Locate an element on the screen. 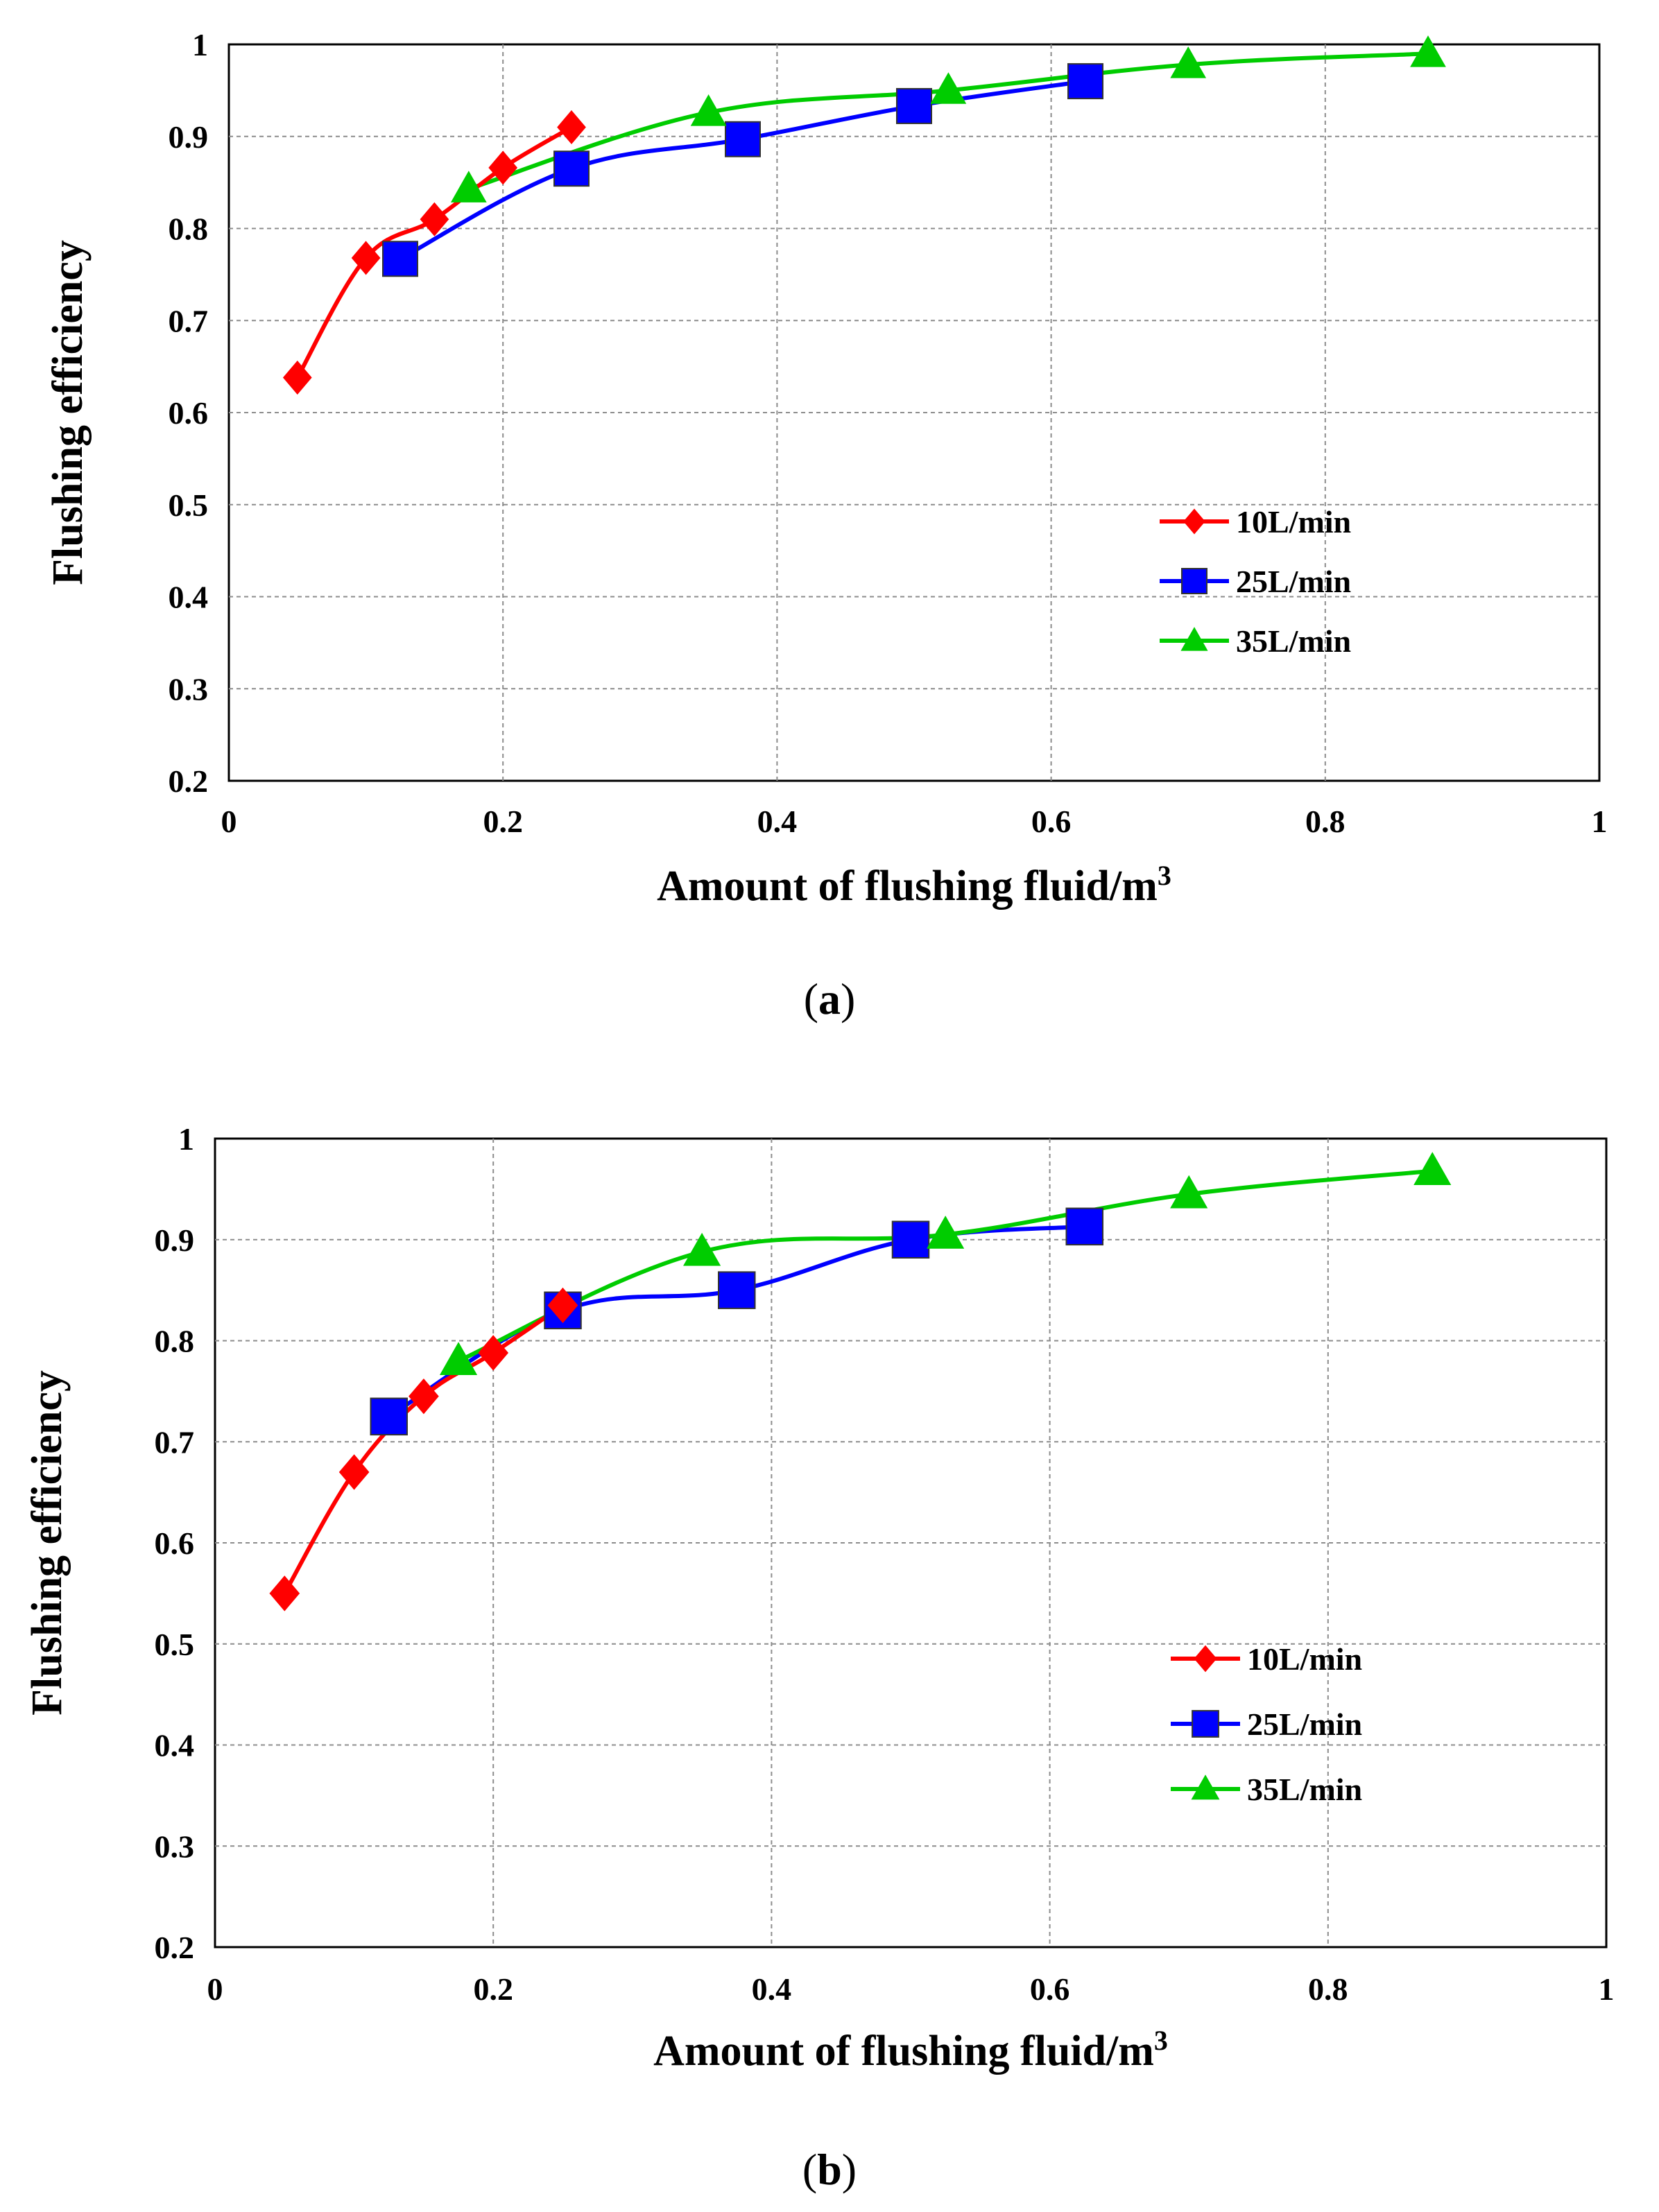 Image resolution: width=1659 pixels, height=2212 pixels. caption-b-letter: b is located at coordinates (829, 2169).